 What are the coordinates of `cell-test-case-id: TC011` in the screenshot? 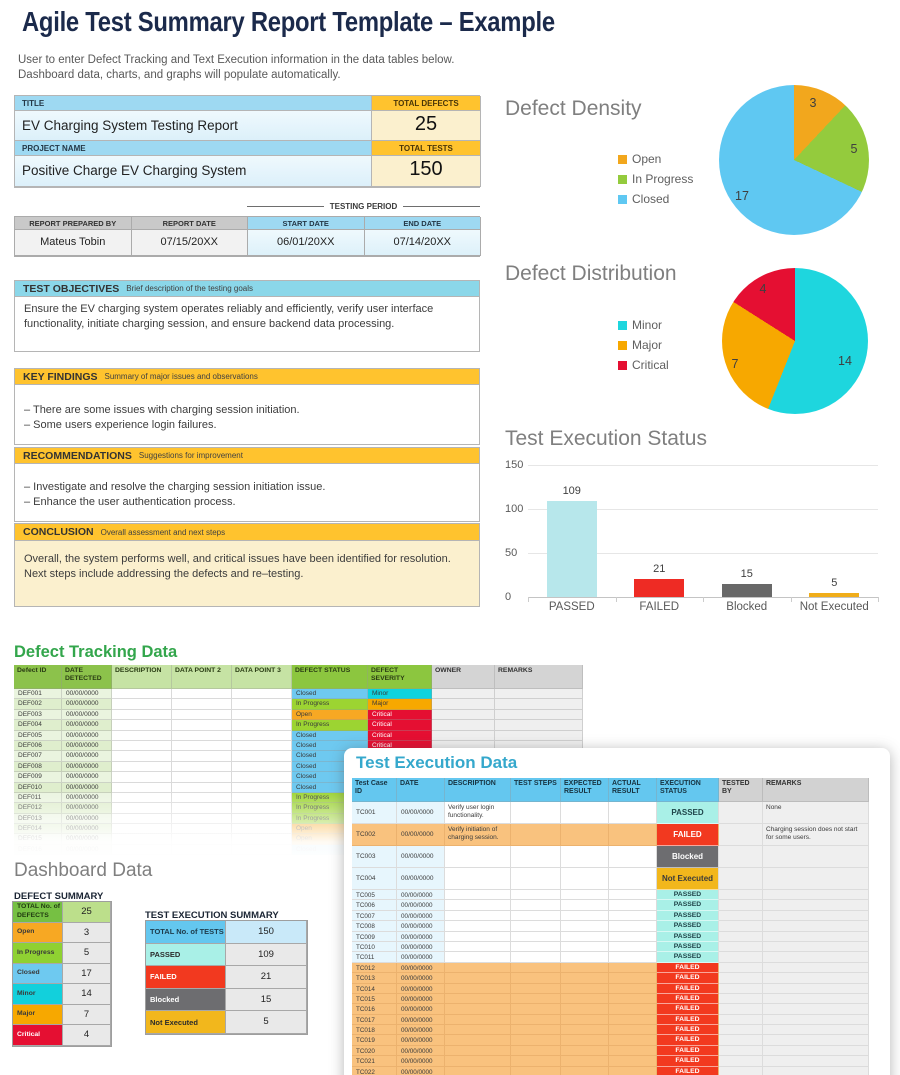 It's located at (374, 957).